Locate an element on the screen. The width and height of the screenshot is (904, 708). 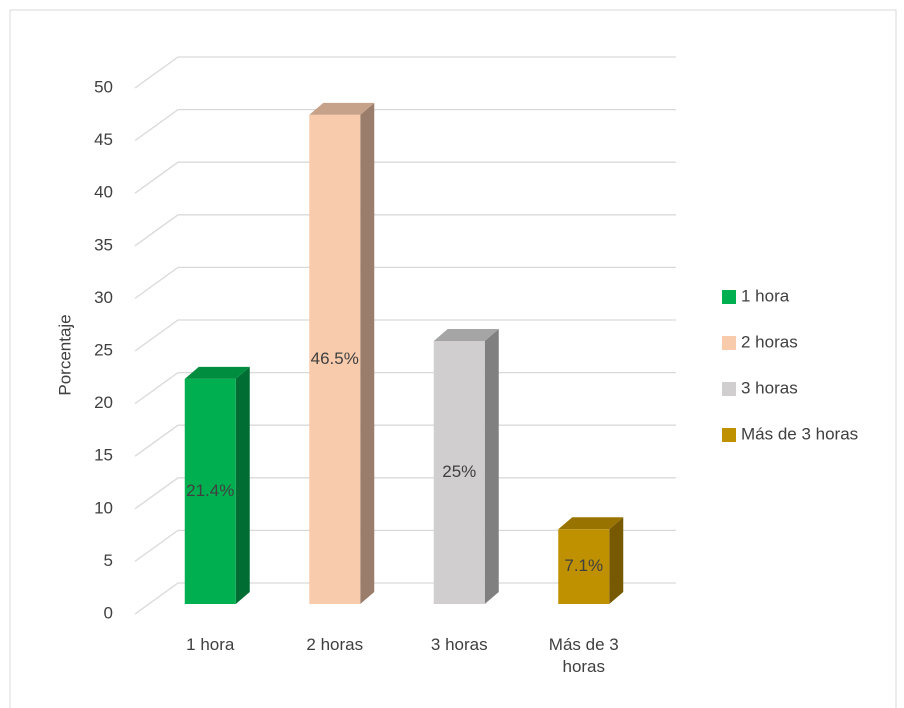
y-tick-label: 25 is located at coordinates (103, 349).